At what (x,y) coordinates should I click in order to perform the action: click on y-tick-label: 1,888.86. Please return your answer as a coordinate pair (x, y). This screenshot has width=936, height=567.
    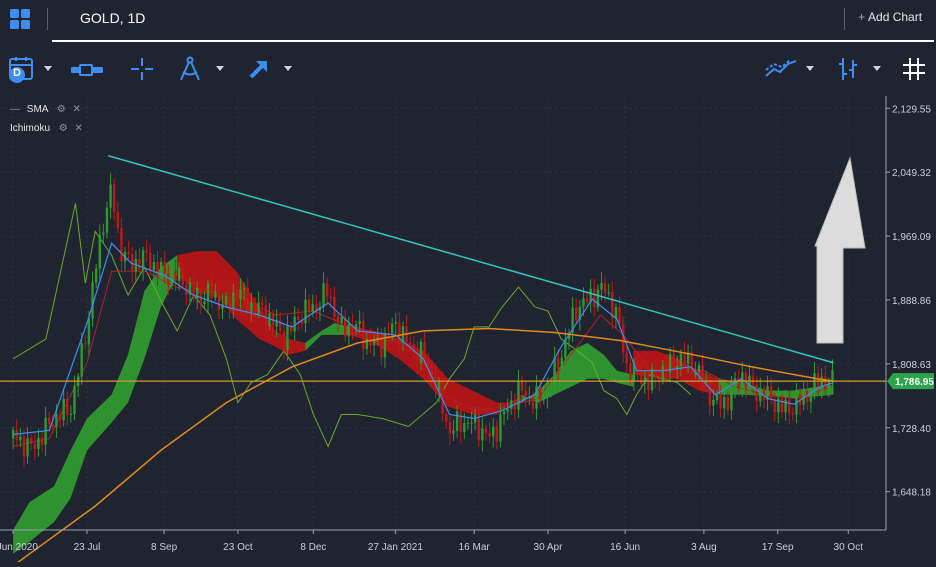
    Looking at the image, I should click on (911, 301).